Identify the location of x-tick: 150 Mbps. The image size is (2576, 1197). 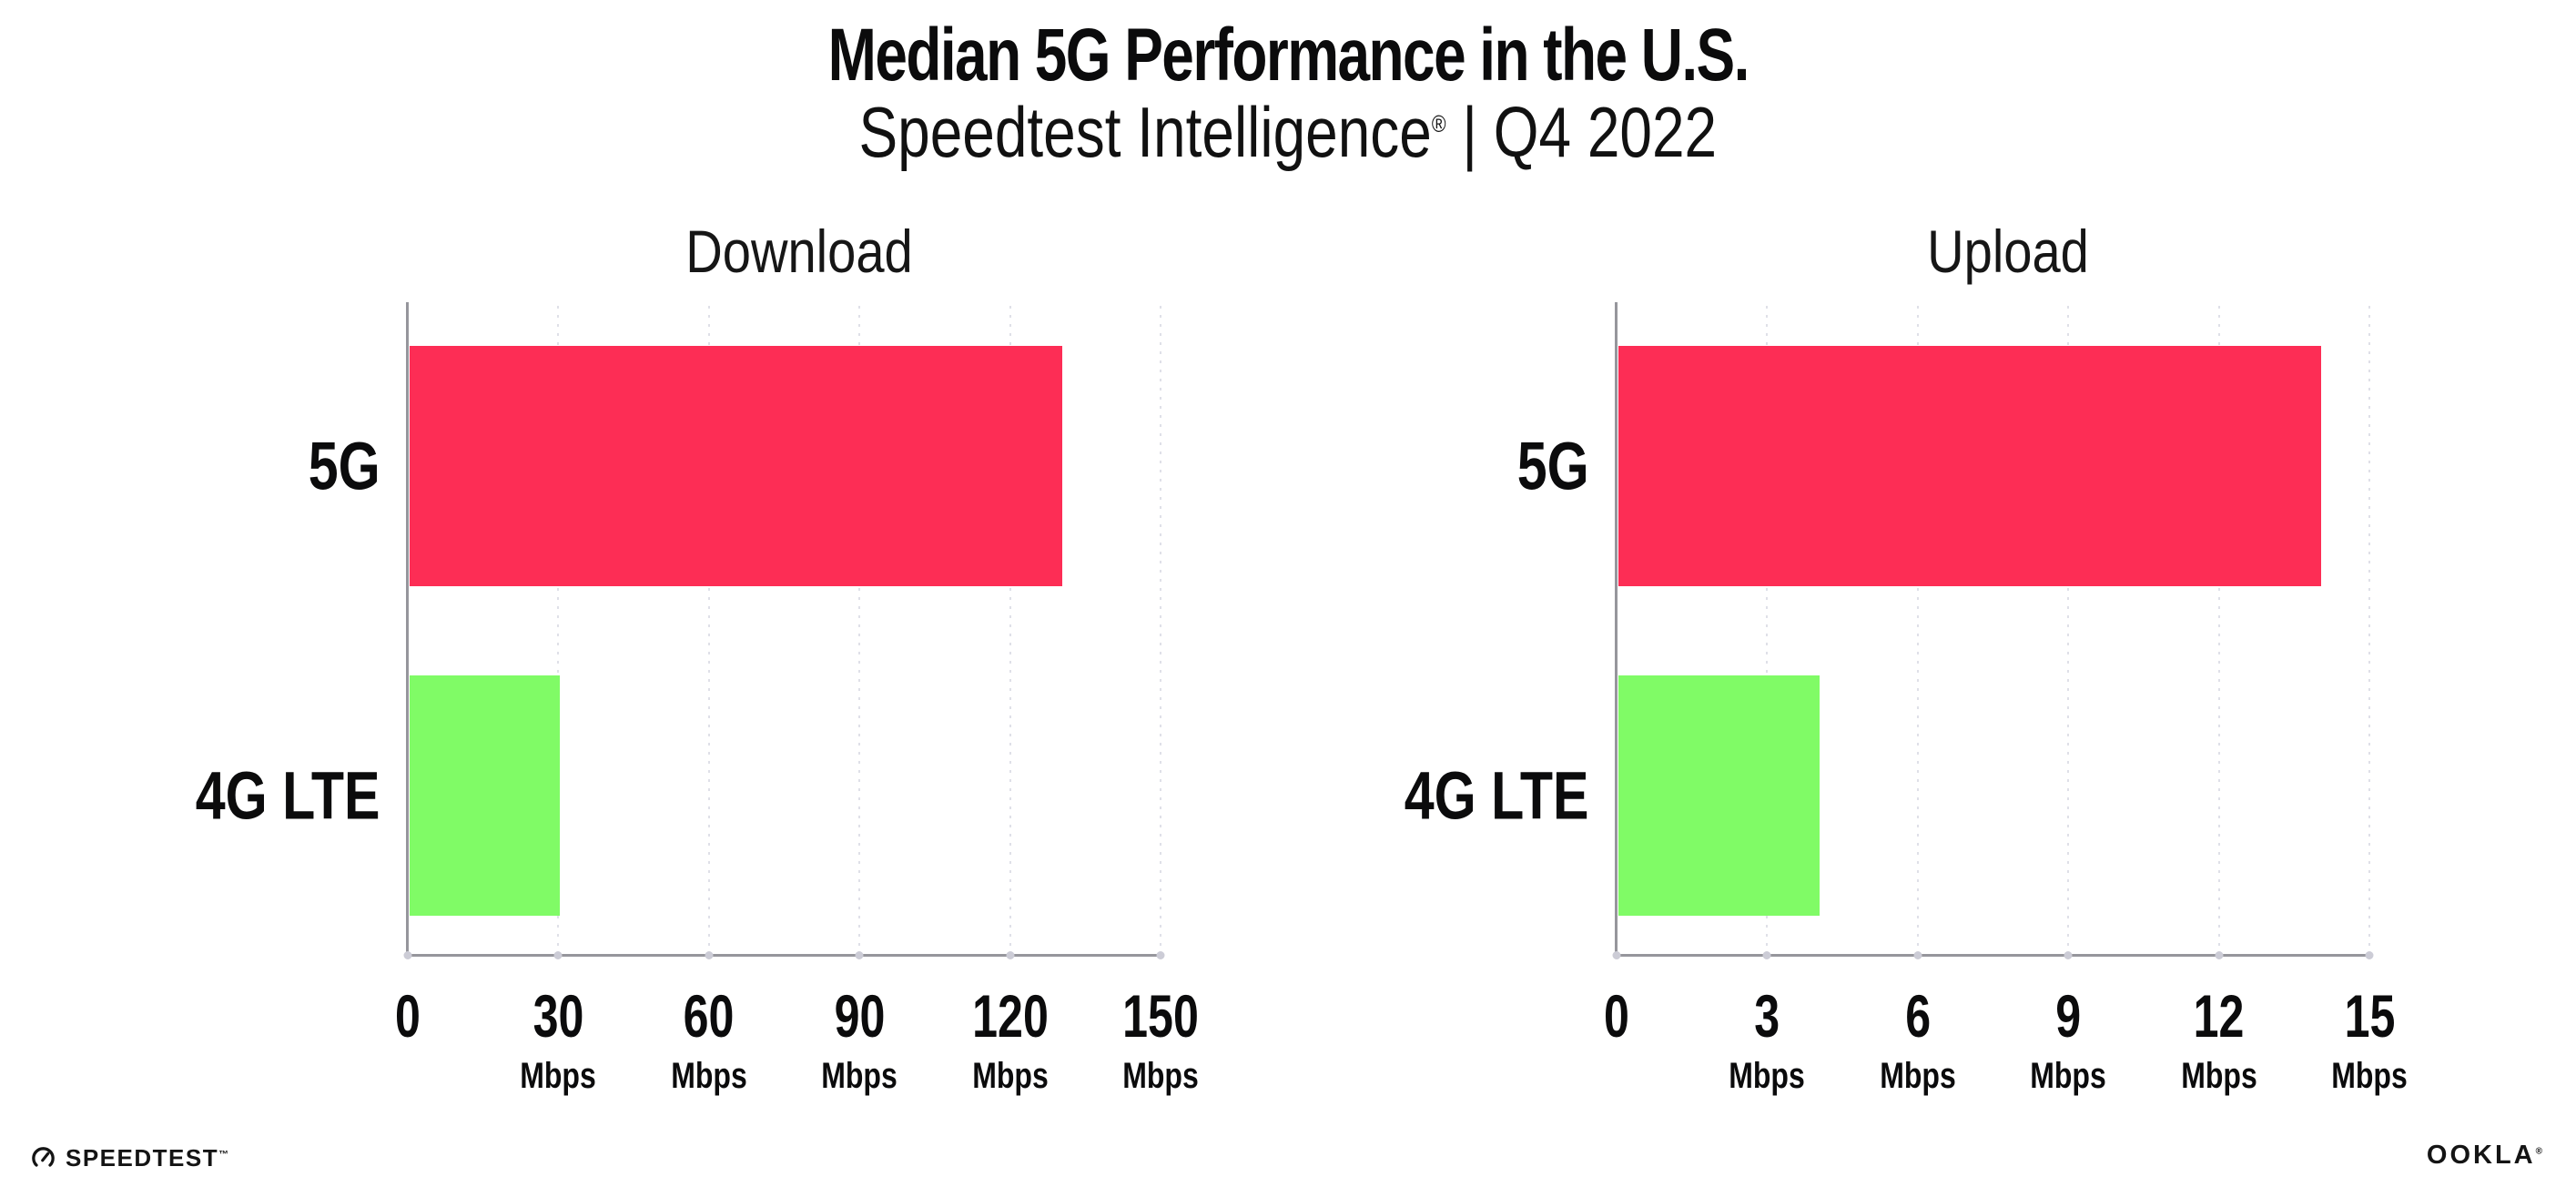
(1161, 1039).